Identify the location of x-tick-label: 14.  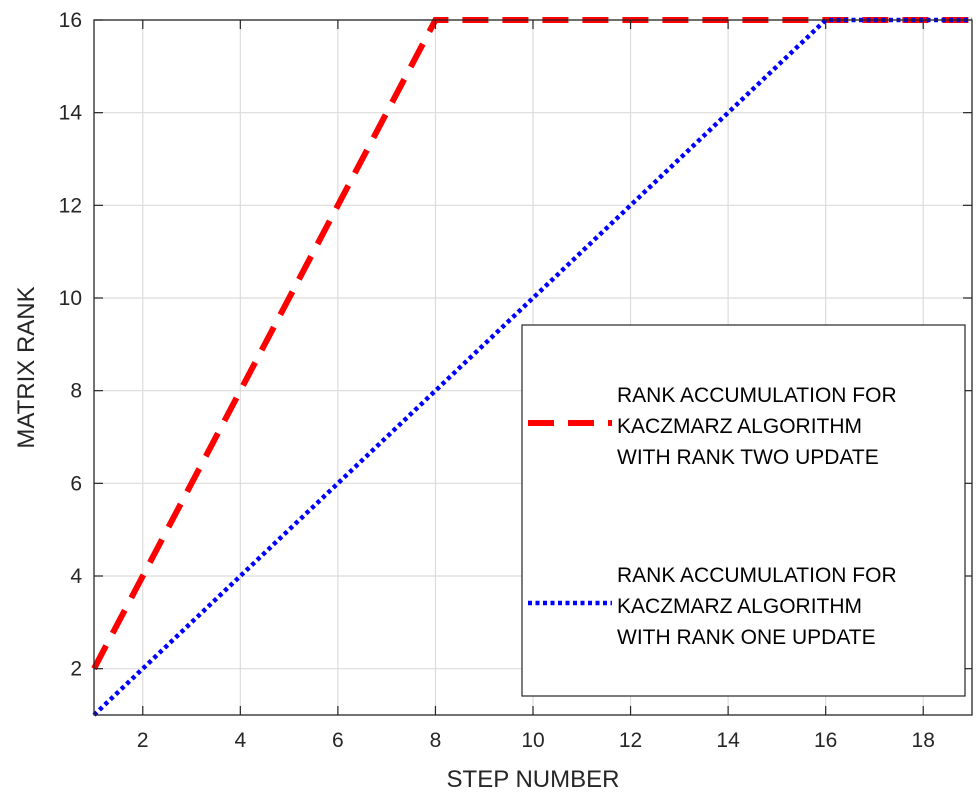
(728, 740).